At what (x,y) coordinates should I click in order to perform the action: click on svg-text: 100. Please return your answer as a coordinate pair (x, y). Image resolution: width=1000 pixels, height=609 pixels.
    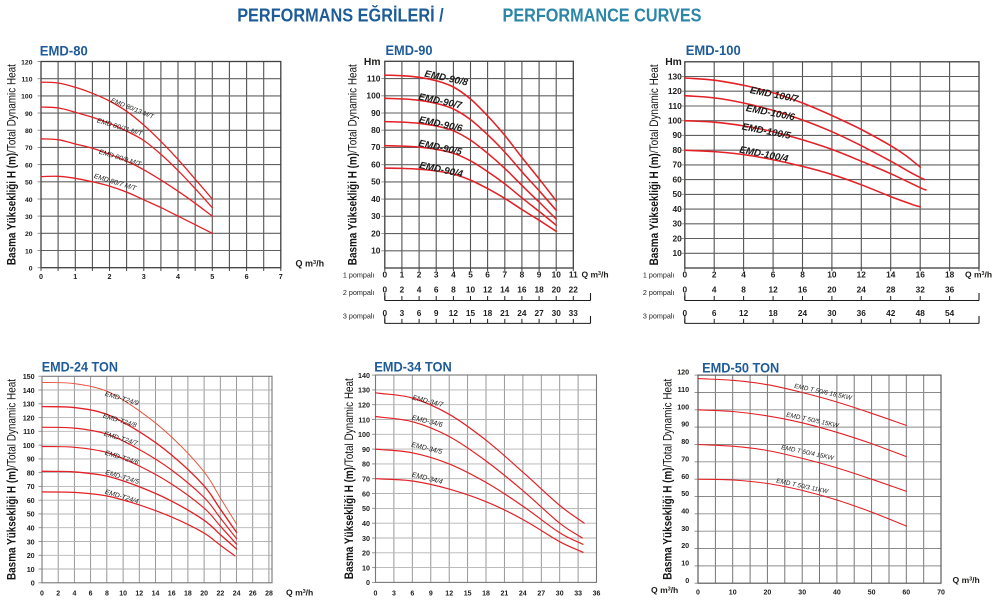
    Looking at the image, I should click on (364, 434).